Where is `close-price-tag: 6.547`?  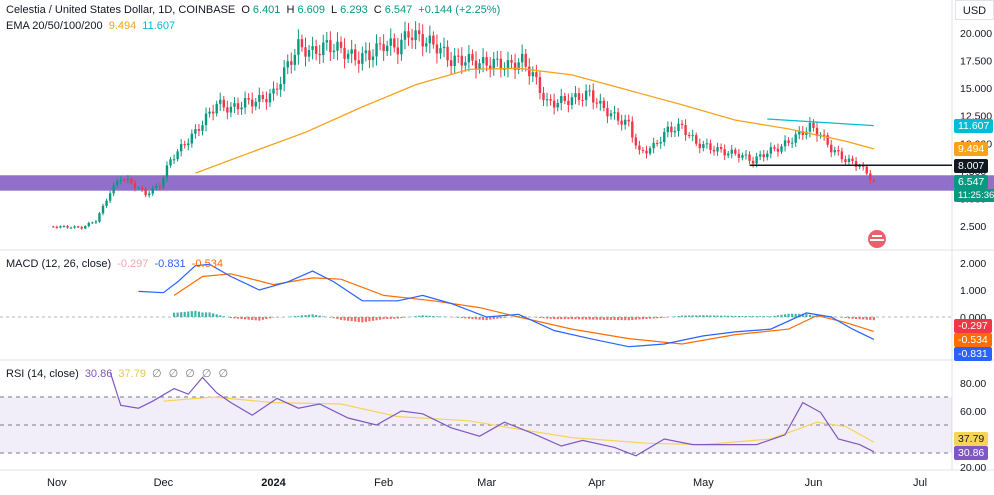 close-price-tag: 6.547 is located at coordinates (971, 182).